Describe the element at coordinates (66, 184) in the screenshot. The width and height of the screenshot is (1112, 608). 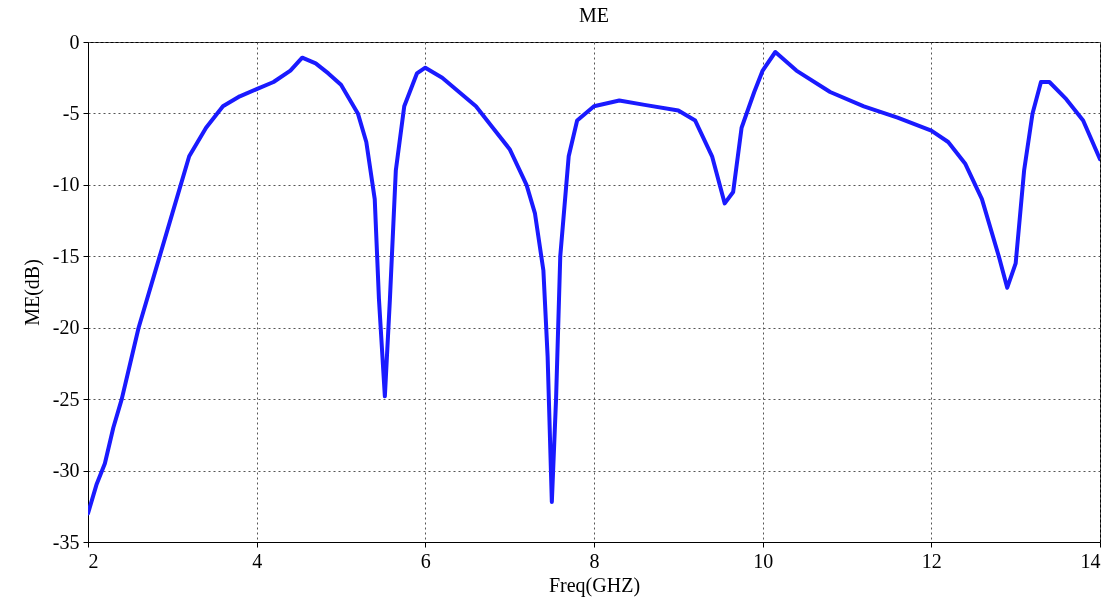
I see `y-tick-label: -10` at that location.